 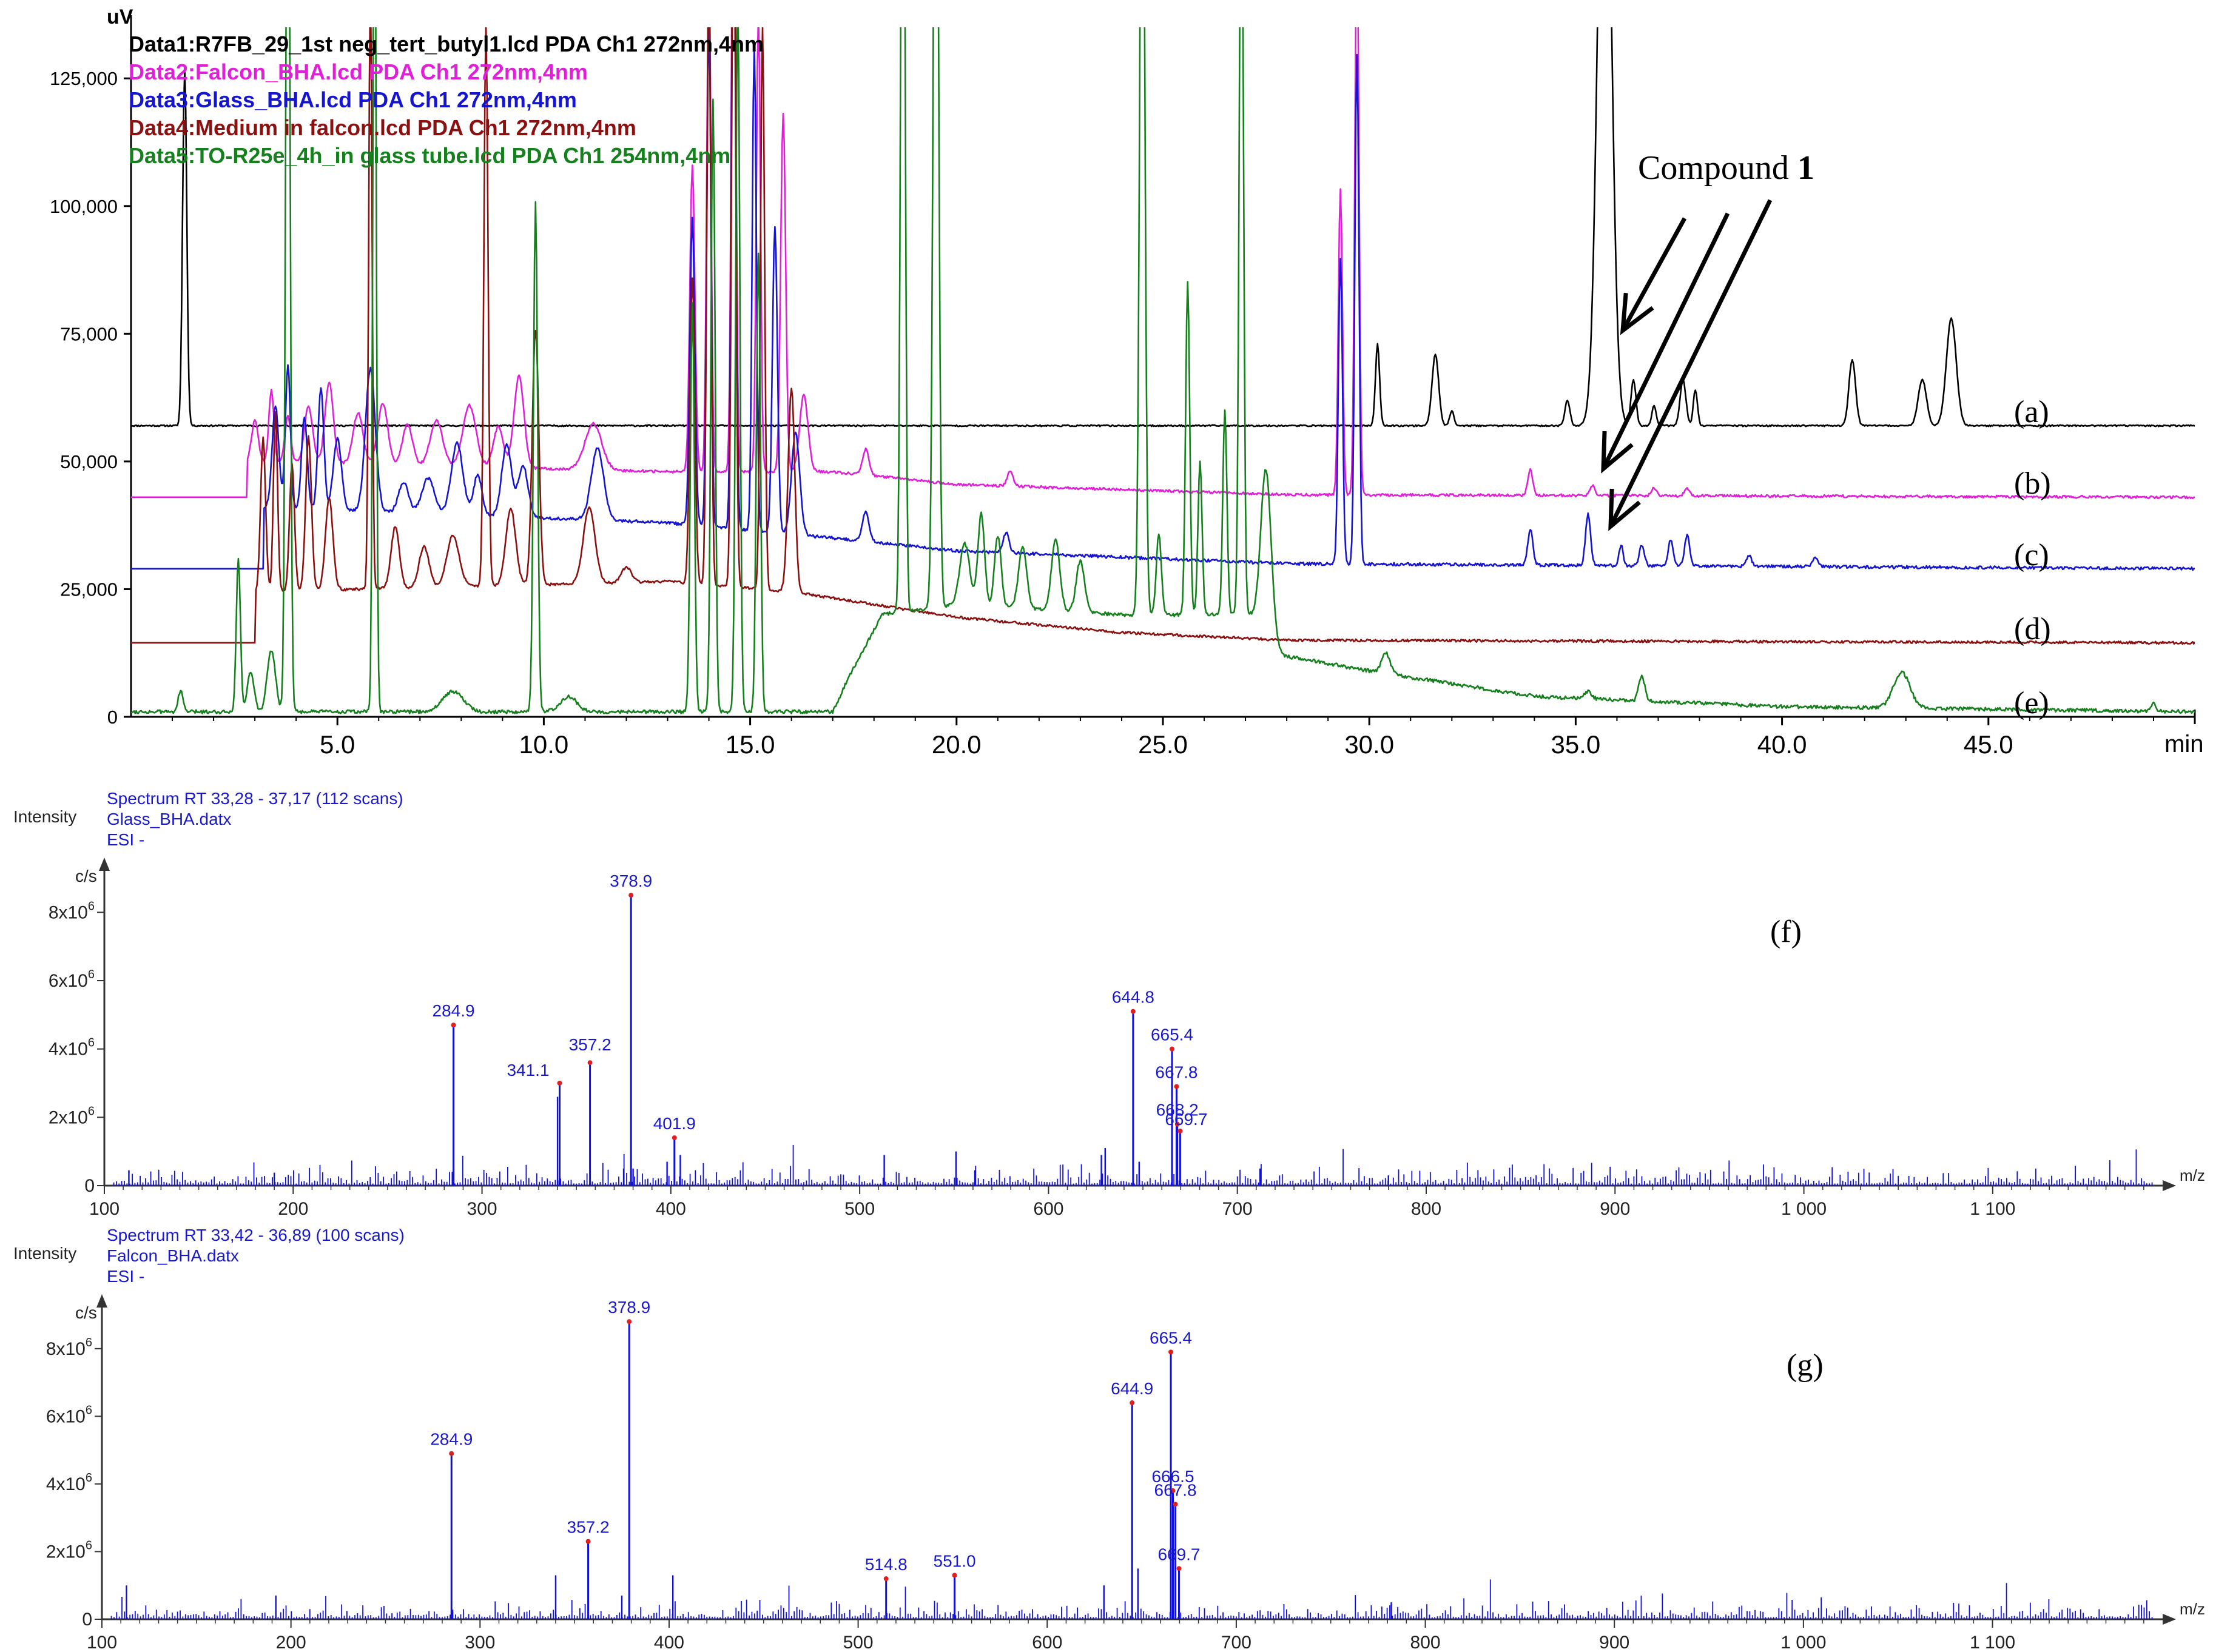 I want to click on y-axis-unit: uV, so click(x=120, y=17).